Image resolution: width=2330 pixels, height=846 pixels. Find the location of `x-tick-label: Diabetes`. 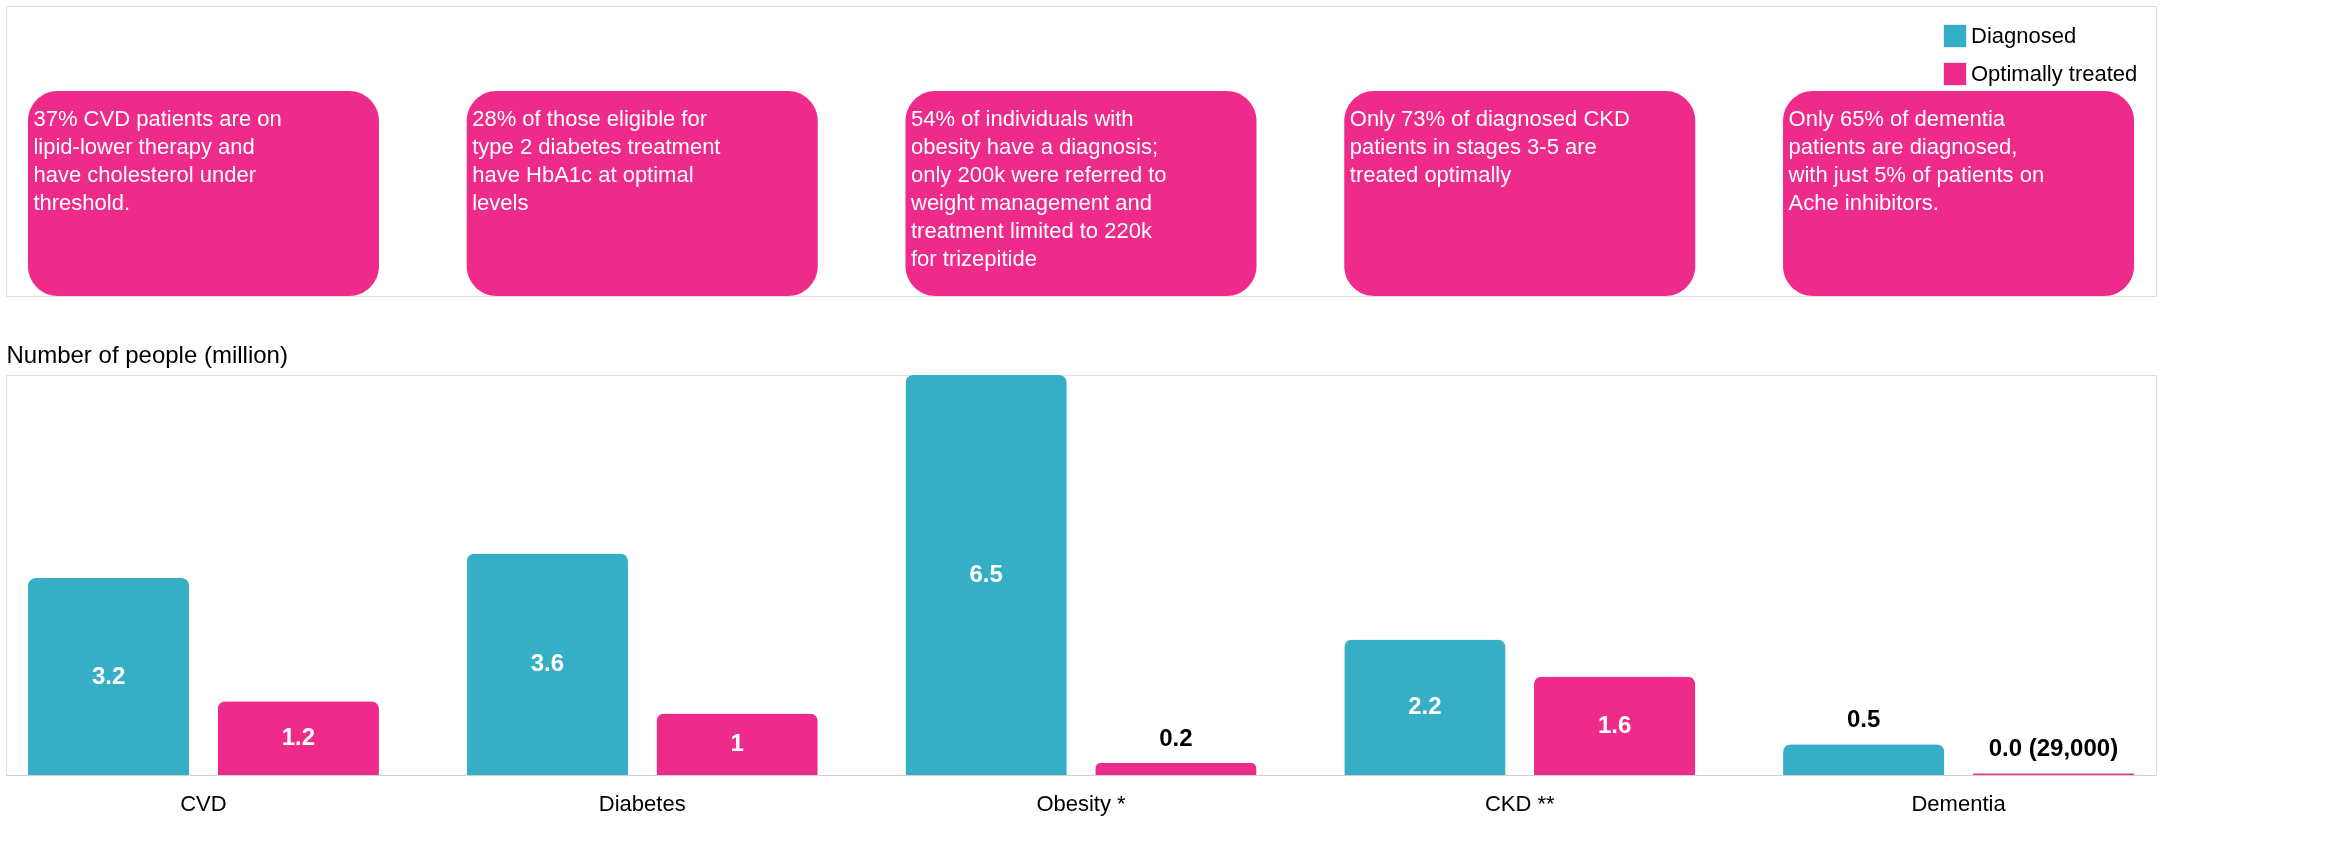

x-tick-label: Diabetes is located at coordinates (642, 803).